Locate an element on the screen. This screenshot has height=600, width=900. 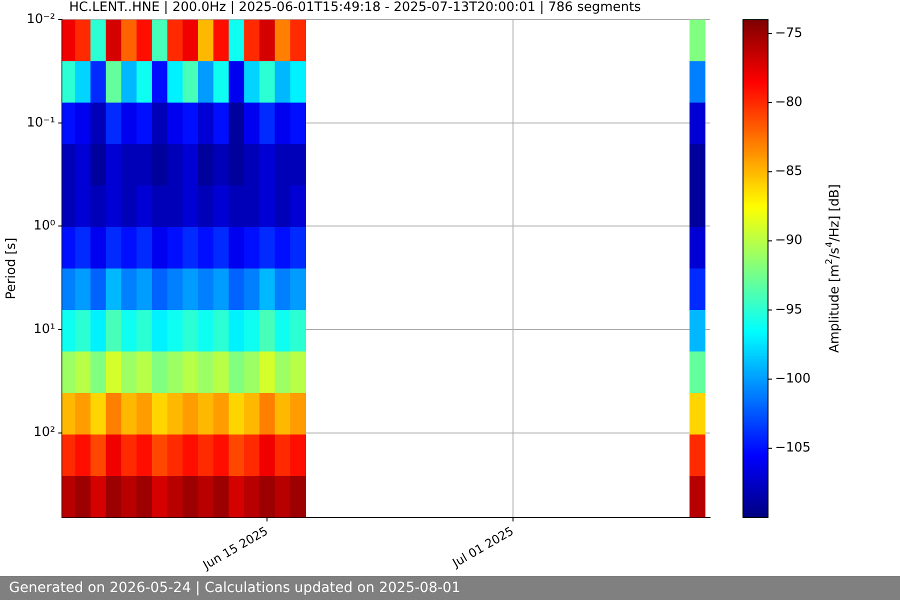
y-tick-label: 10⁻¹ is located at coordinates (41, 122).